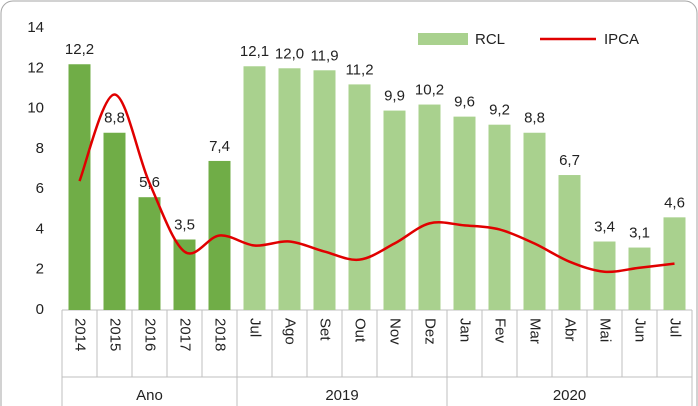 Image resolution: width=698 pixels, height=406 pixels. I want to click on legend-label: RCL, so click(490, 39).